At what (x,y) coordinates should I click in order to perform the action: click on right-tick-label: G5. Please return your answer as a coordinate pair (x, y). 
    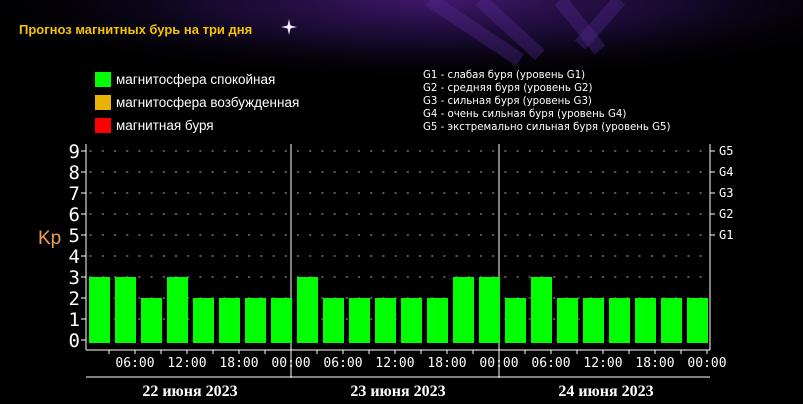
    Looking at the image, I should click on (726, 151).